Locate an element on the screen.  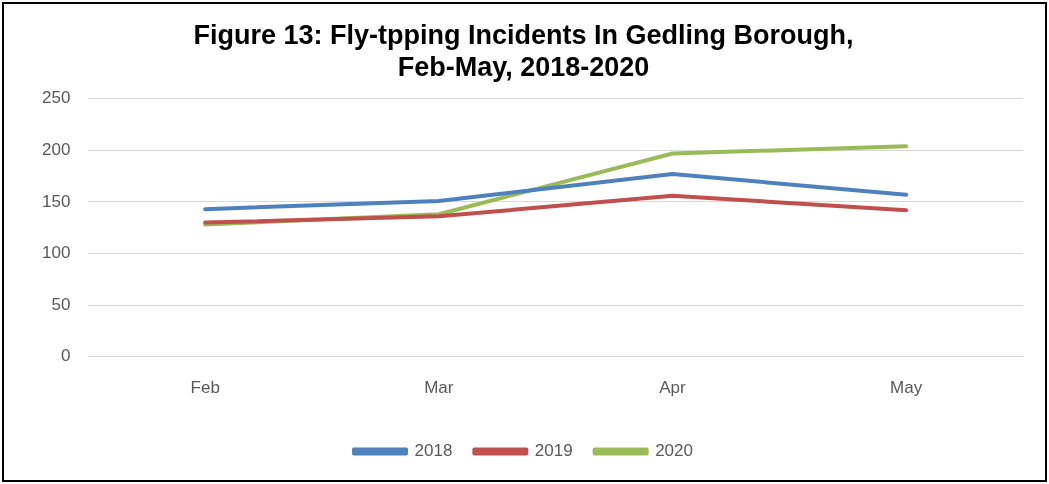
y-tick-label: 0 is located at coordinates (65, 356).